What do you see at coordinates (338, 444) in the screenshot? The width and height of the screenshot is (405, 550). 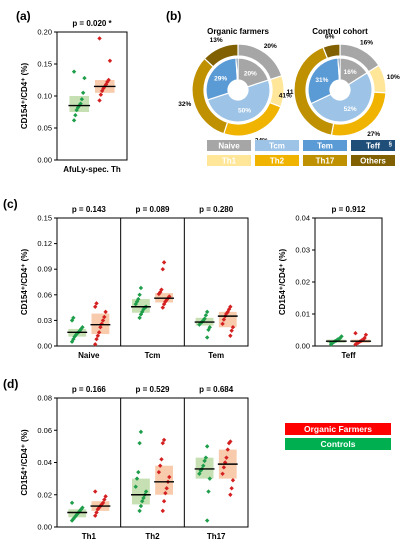 I see `legend-controls-label: Controls` at bounding box center [338, 444].